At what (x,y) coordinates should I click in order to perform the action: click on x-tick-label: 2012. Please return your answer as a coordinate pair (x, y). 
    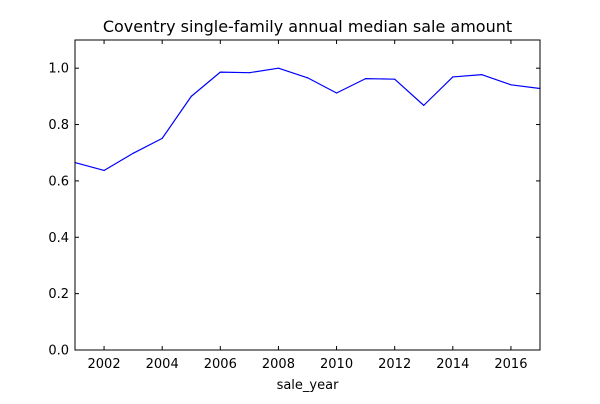
    Looking at the image, I should click on (394, 364).